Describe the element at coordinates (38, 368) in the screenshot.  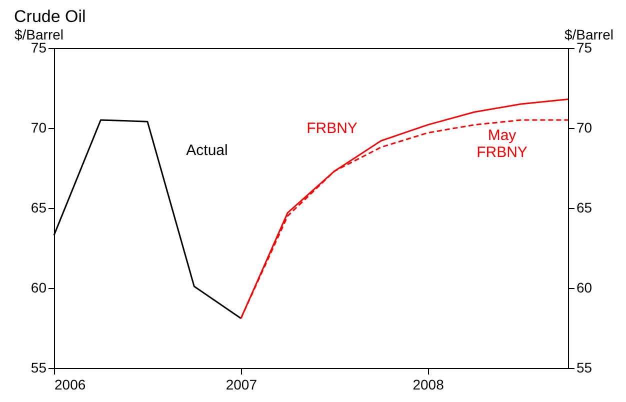
I see `y-tick-label: 55` at that location.